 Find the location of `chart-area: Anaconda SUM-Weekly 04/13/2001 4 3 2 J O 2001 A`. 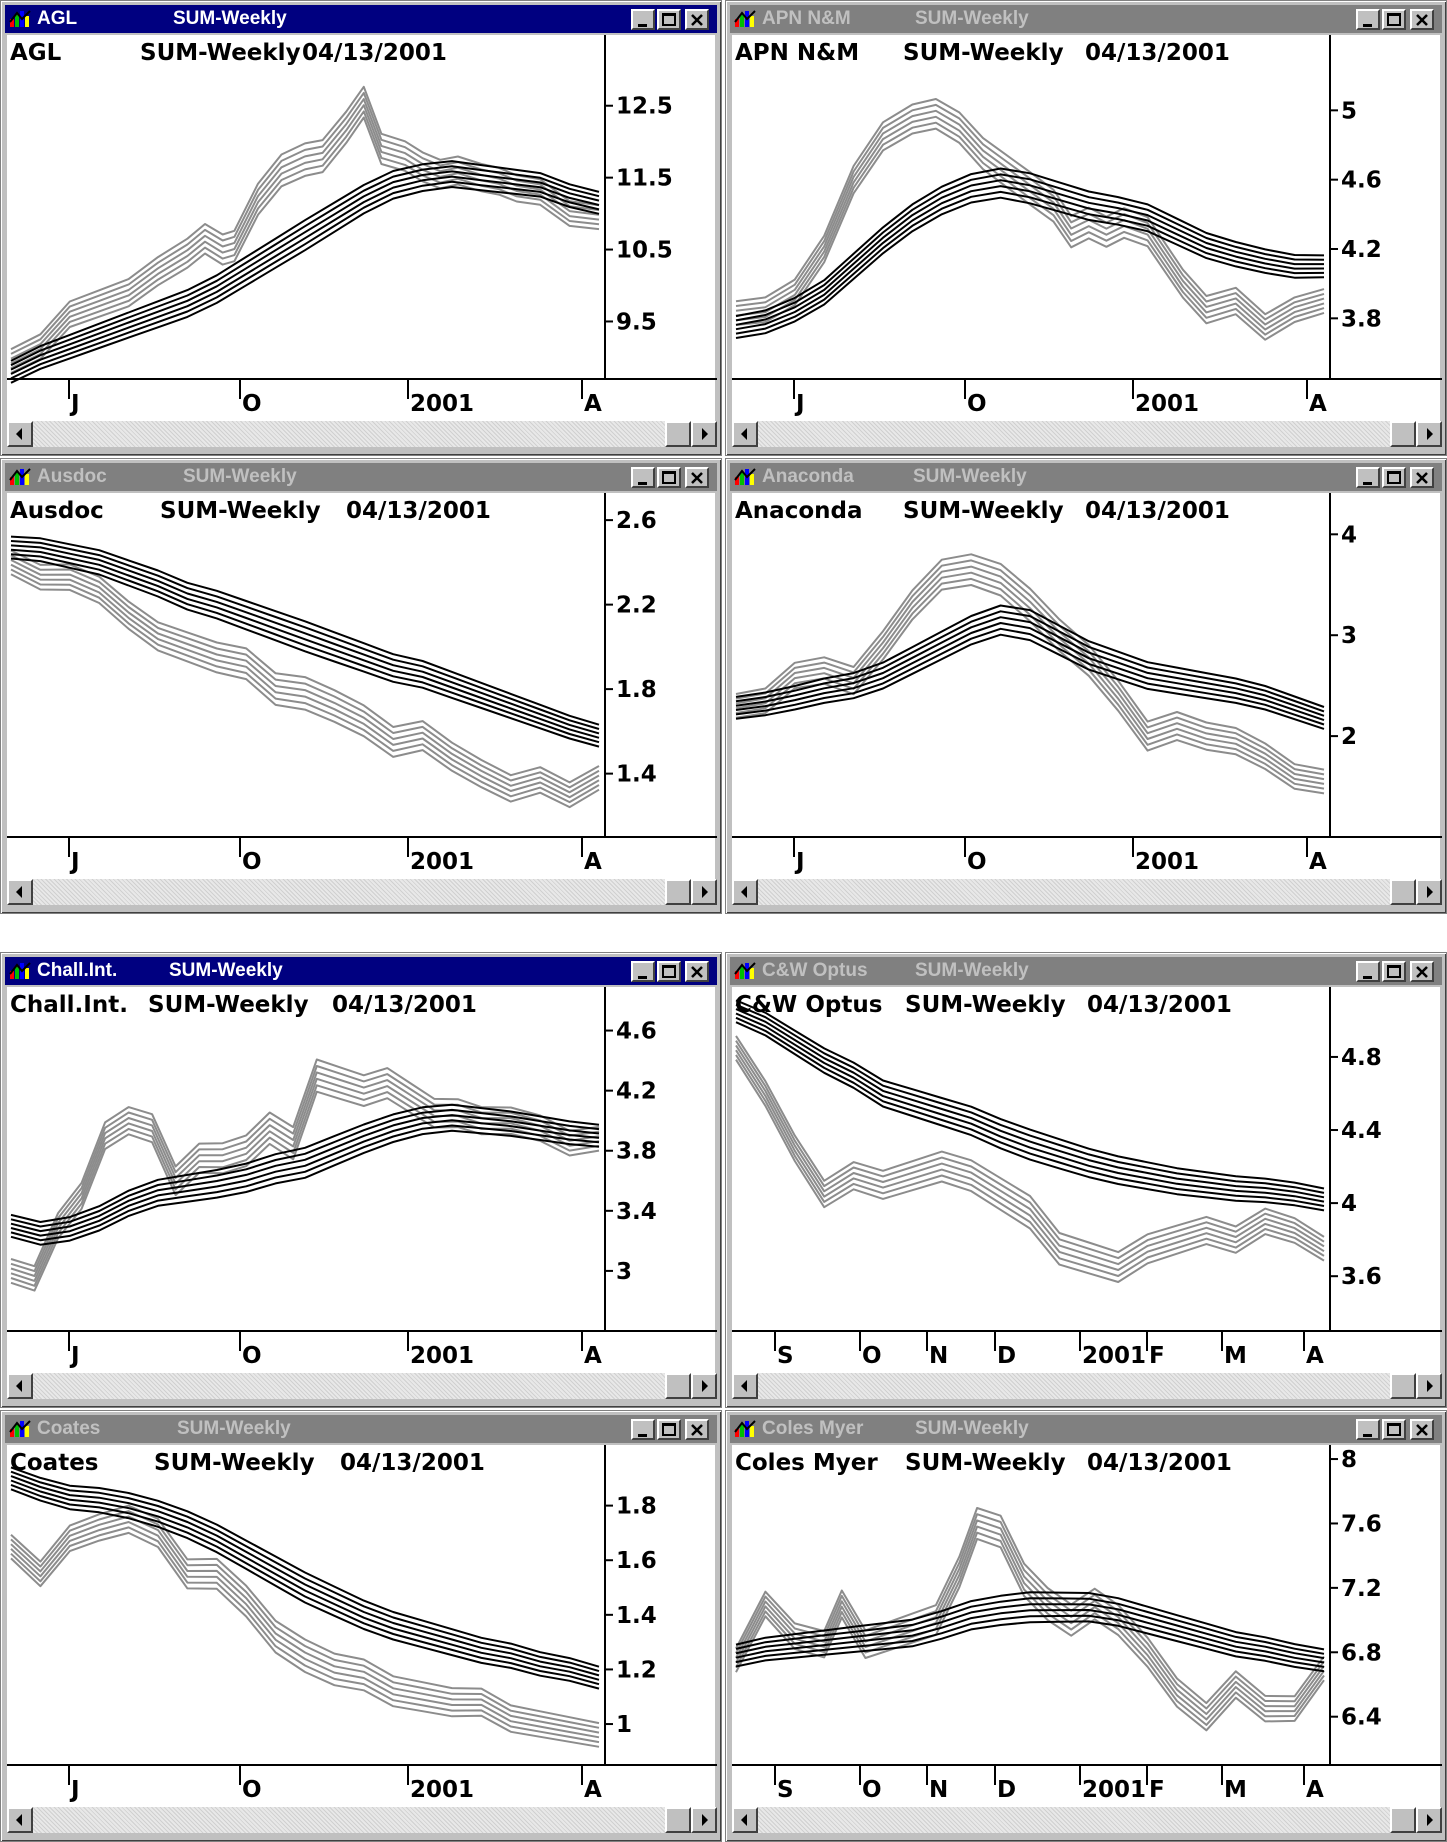

chart-area: Anaconda SUM-Weekly 04/13/2001 4 3 2 J O 2001 A is located at coordinates (1087, 686).